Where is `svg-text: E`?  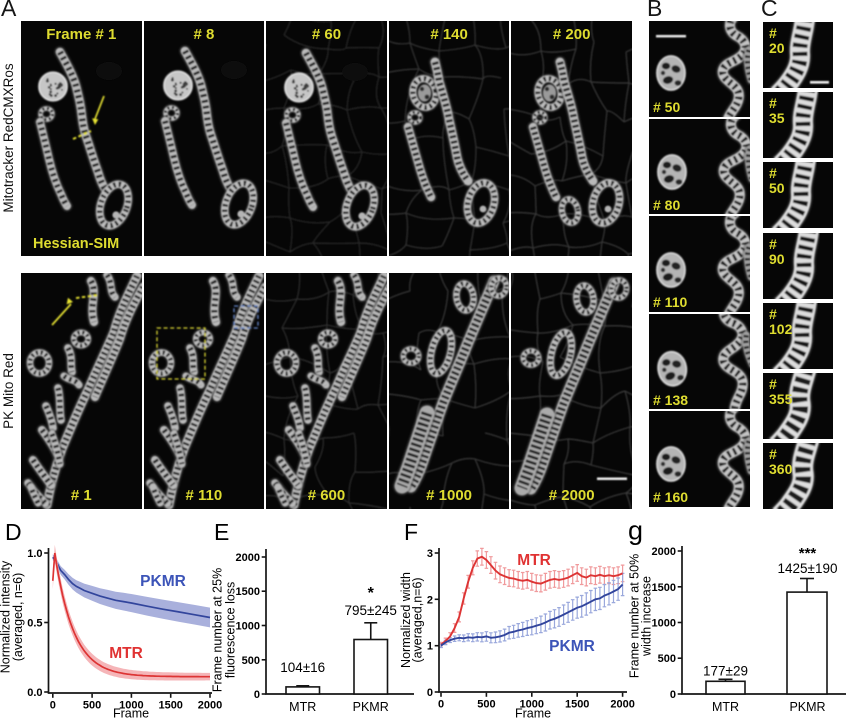 svg-text: E is located at coordinates (221, 532).